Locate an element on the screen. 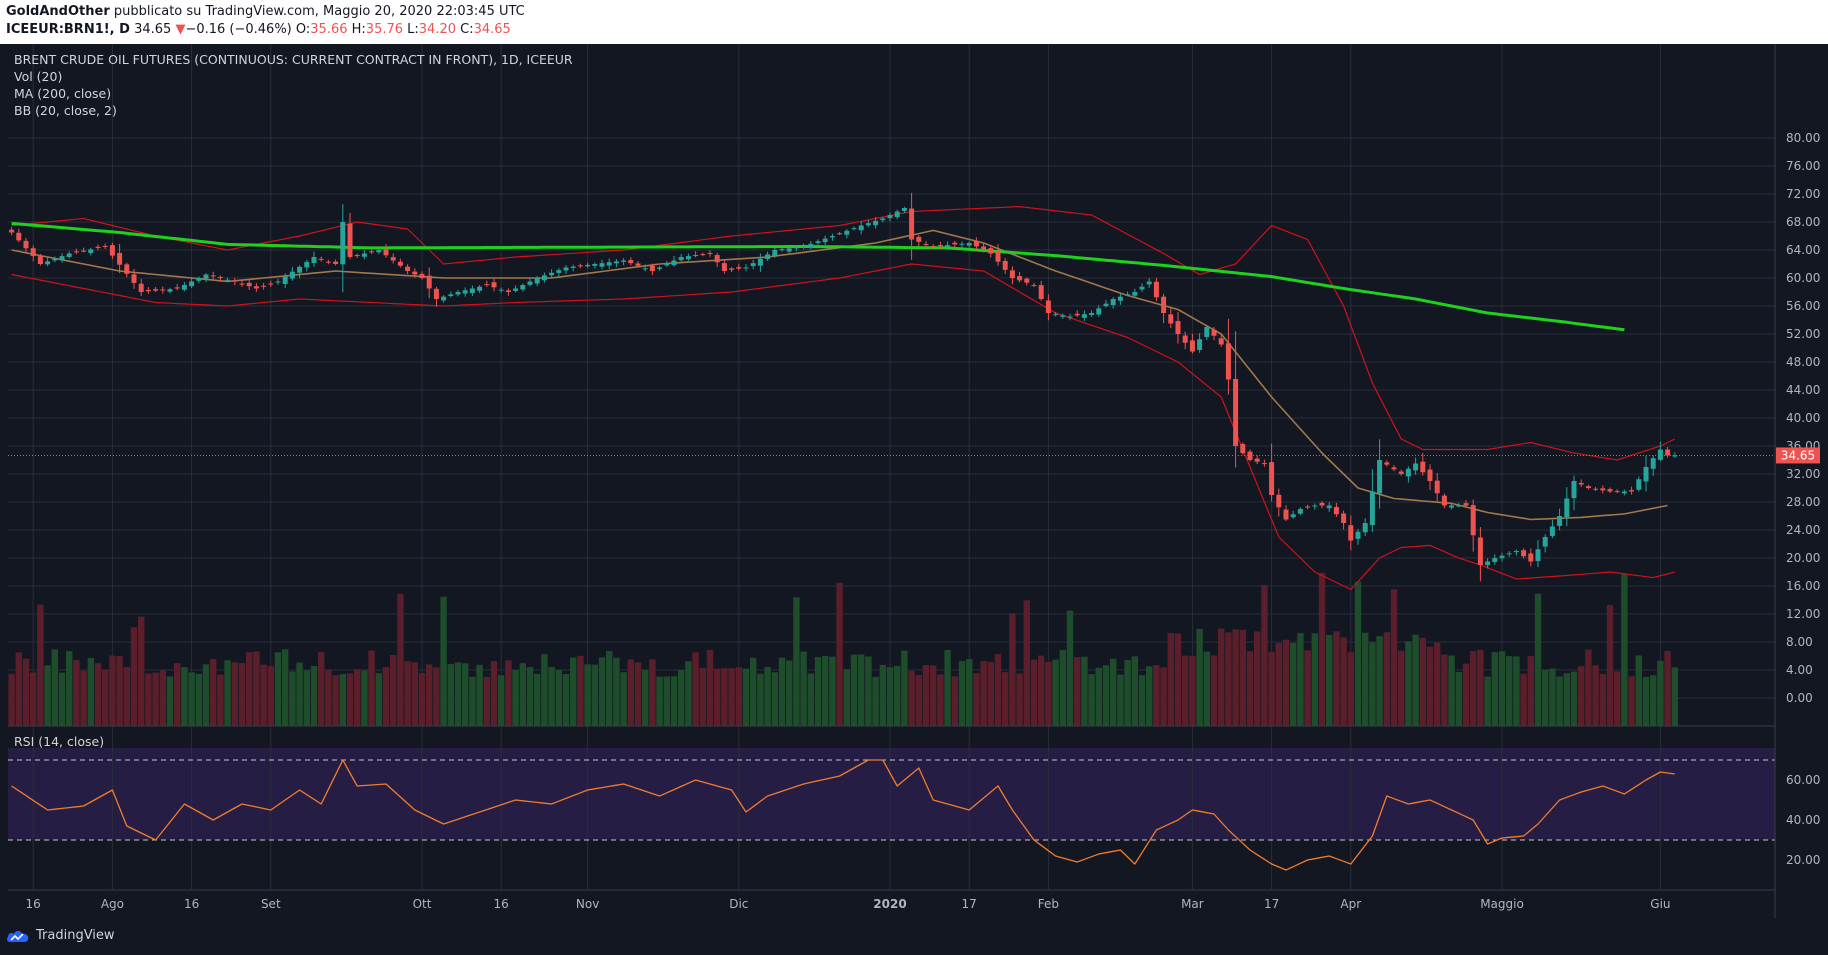 The height and width of the screenshot is (955, 1828). time-tick-label: 16 is located at coordinates (501, 904).